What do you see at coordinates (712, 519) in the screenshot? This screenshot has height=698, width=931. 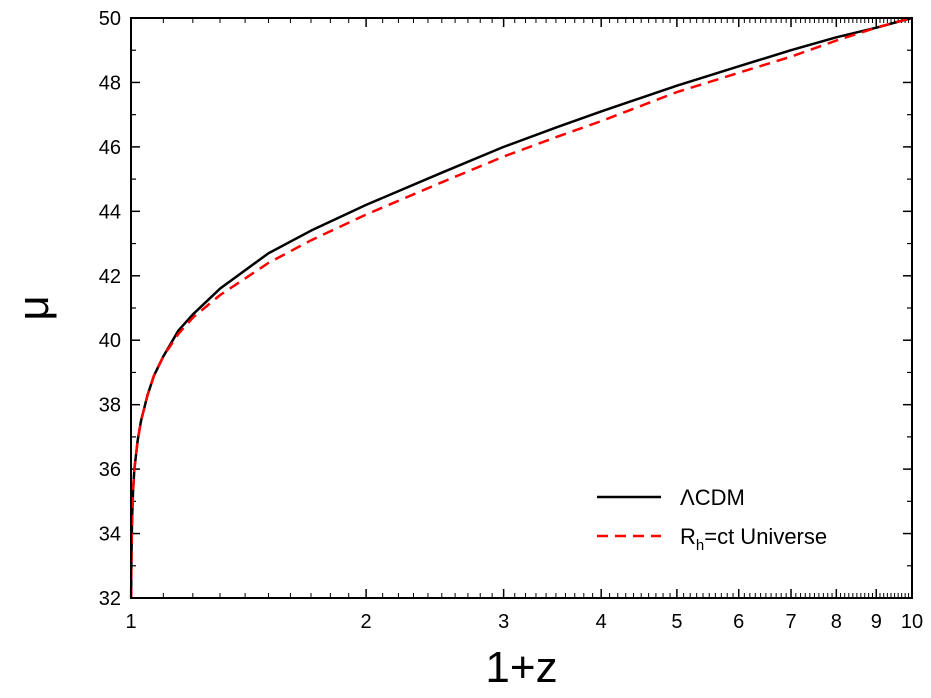 I see `legend: ΛCDM Rh=ct Universe` at bounding box center [712, 519].